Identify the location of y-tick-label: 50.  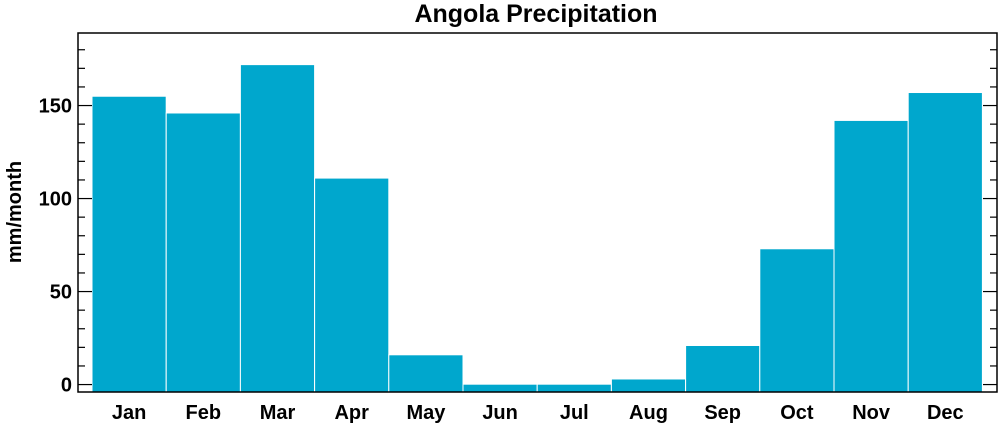
(61, 293).